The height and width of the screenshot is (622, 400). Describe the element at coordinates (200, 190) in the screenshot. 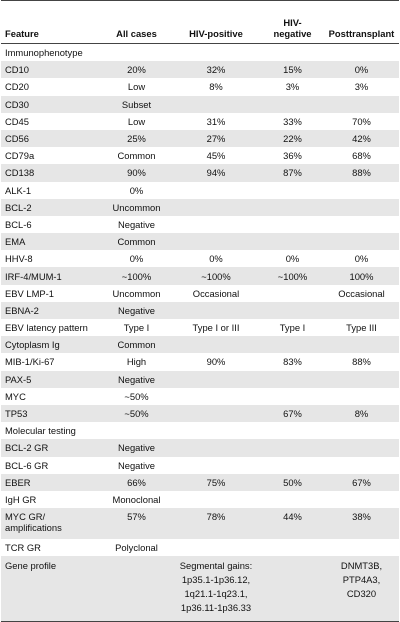

I see `table-row: ALK-1 0%` at that location.